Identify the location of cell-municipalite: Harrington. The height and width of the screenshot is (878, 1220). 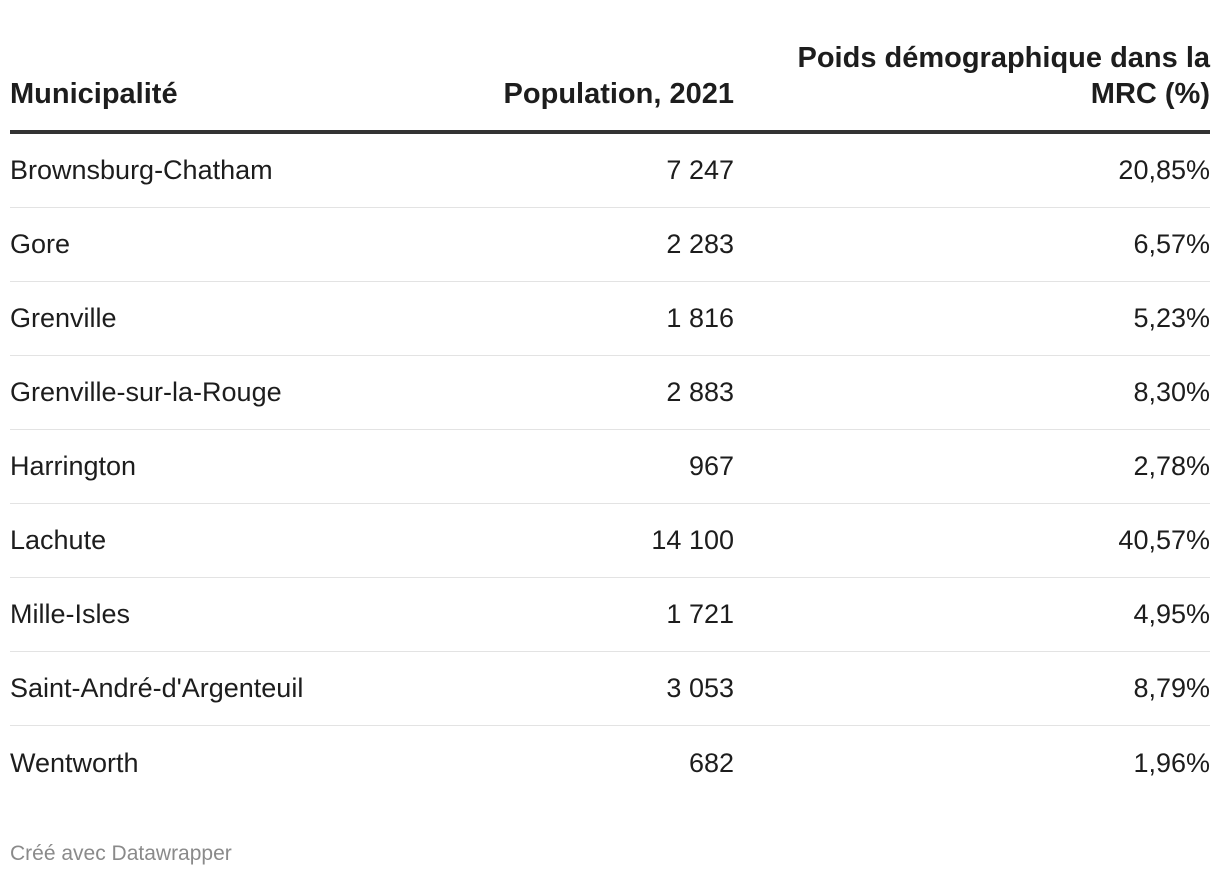
(73, 466).